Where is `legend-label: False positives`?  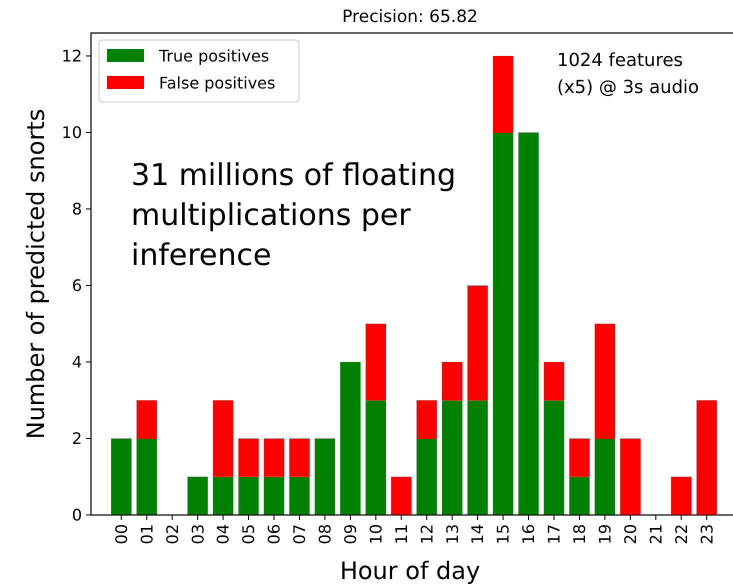 legend-label: False positives is located at coordinates (217, 83).